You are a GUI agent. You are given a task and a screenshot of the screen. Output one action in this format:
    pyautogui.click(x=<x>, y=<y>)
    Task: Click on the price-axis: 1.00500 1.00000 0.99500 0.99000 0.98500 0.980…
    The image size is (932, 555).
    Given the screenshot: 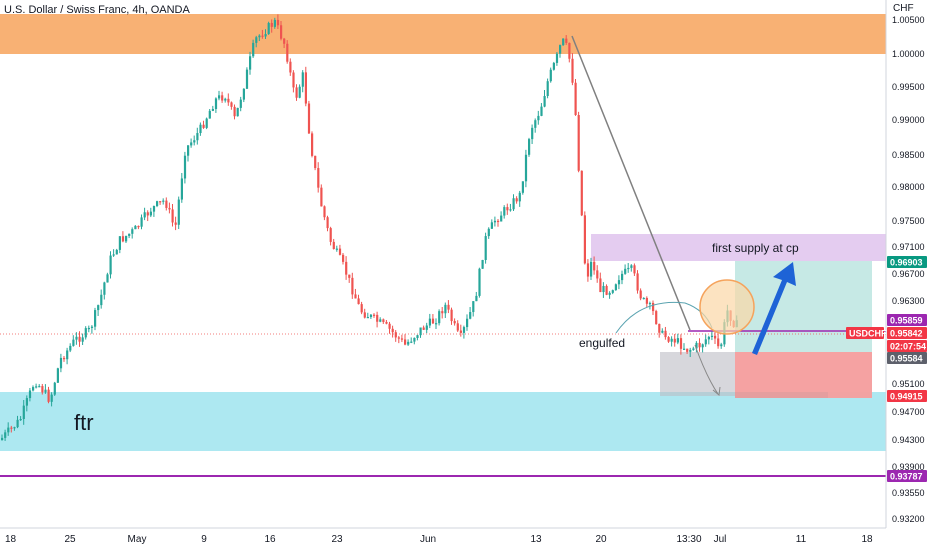 What is the action you would take?
    pyautogui.click(x=908, y=269)
    